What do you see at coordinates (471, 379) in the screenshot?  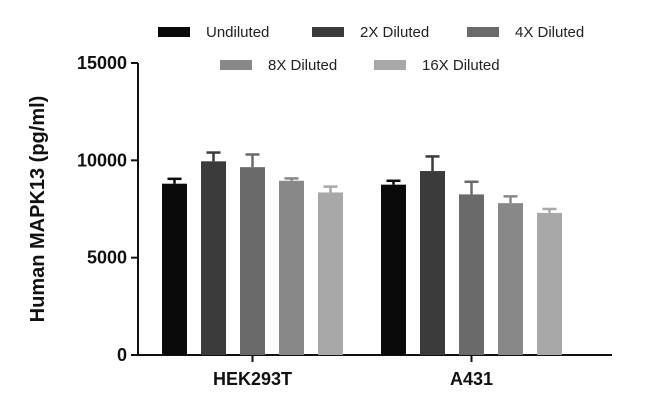 I see `x-tick-label: A431` at bounding box center [471, 379].